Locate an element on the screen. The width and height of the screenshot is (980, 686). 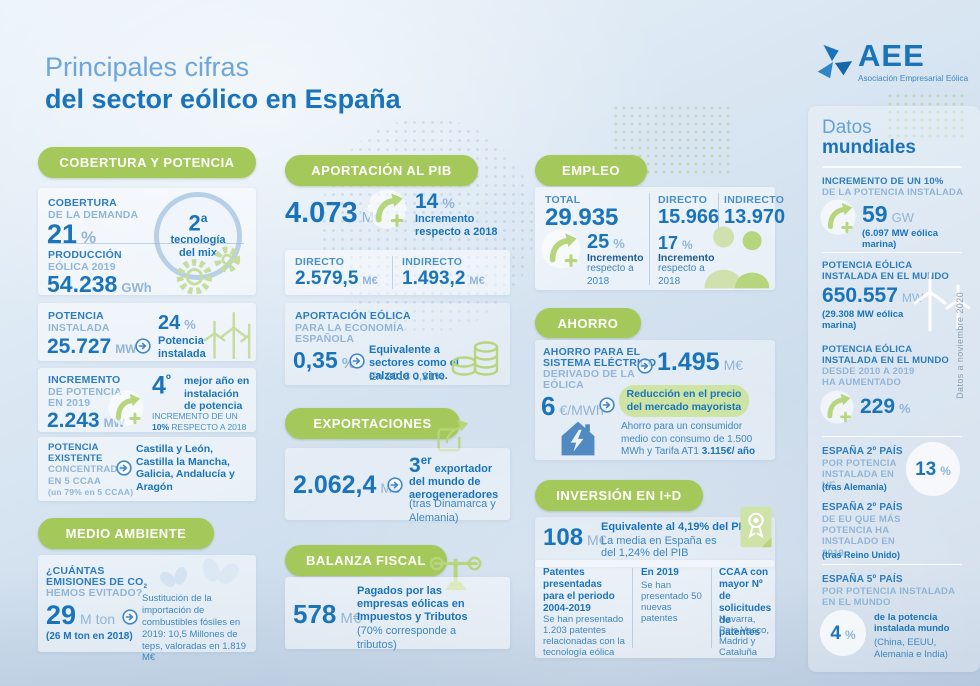
dm-aumento-label-3: DESDE 2010 A 2019 is located at coordinates (868, 371).